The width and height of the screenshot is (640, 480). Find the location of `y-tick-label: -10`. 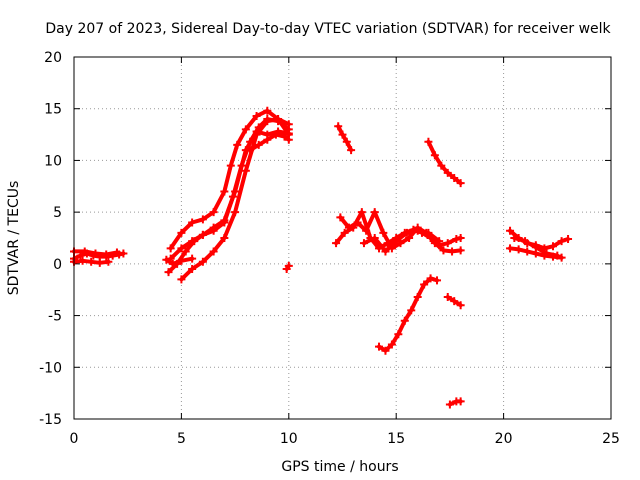

y-tick-label: -10 is located at coordinates (50, 368).